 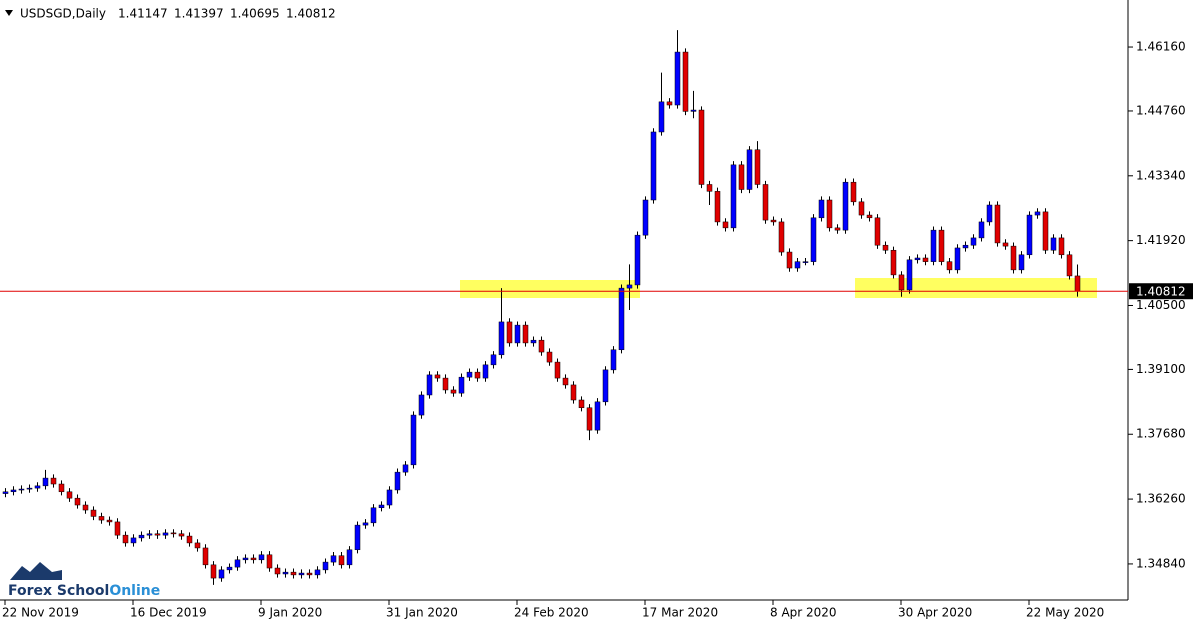 I want to click on x-tick-label: 16 Dec 2019, so click(x=168, y=613).